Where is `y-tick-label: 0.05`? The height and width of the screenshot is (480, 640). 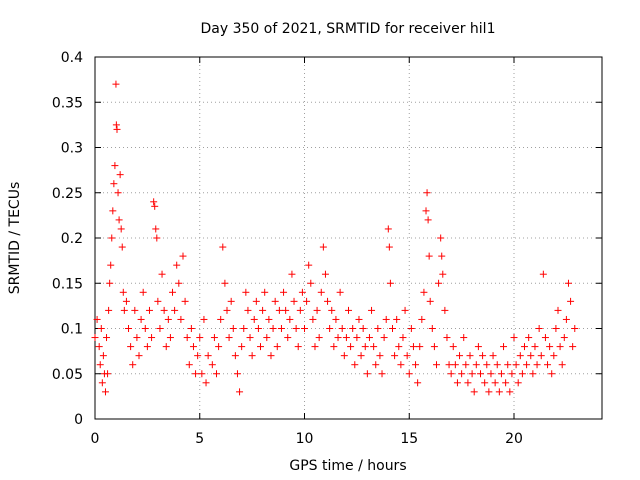
y-tick-label: 0.05 is located at coordinates (67, 375).